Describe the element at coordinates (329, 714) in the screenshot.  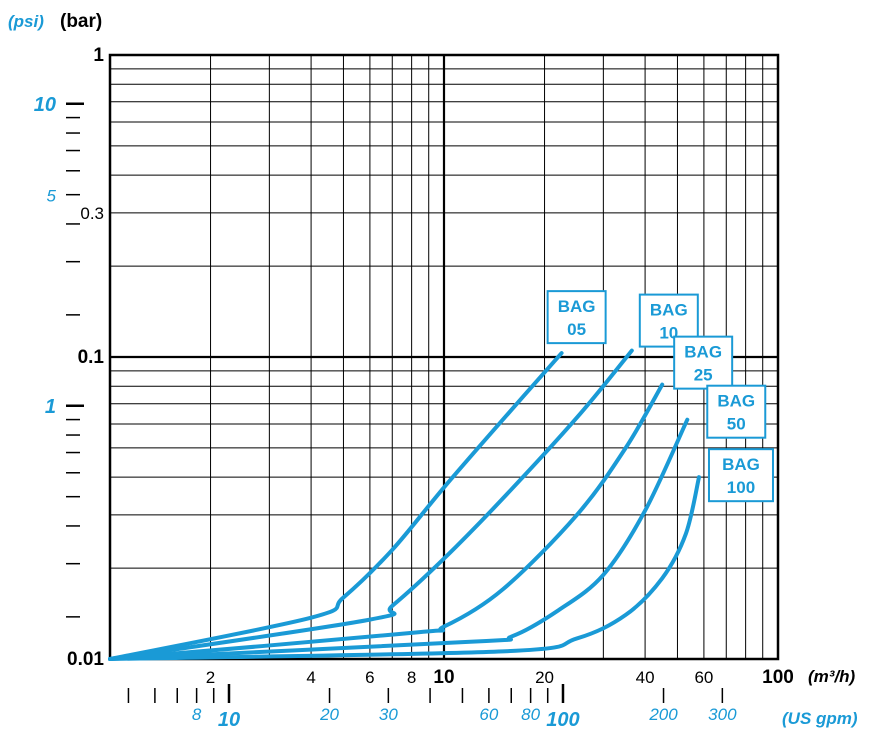
I see `x2-tick-20: 20` at that location.